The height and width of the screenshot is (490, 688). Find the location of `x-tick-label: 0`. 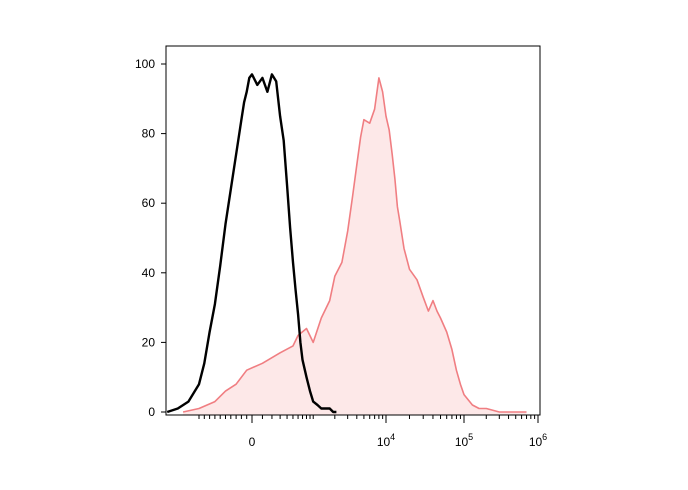

x-tick-label: 0 is located at coordinates (252, 442).